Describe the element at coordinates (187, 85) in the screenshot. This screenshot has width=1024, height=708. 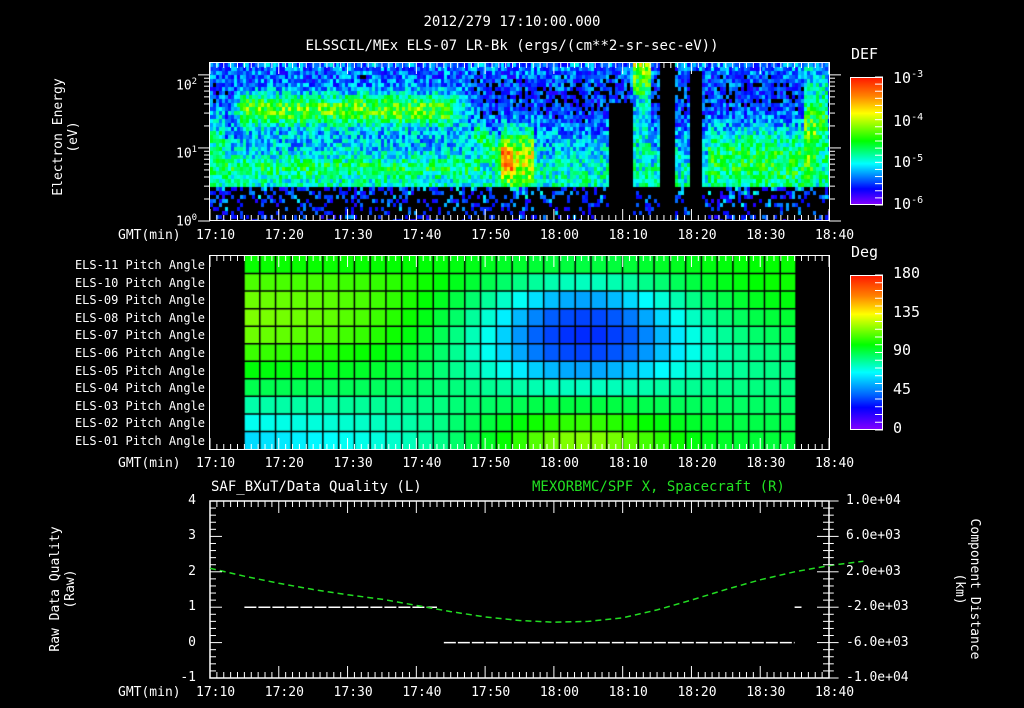
I see `ytick-1e2: 10²` at that location.